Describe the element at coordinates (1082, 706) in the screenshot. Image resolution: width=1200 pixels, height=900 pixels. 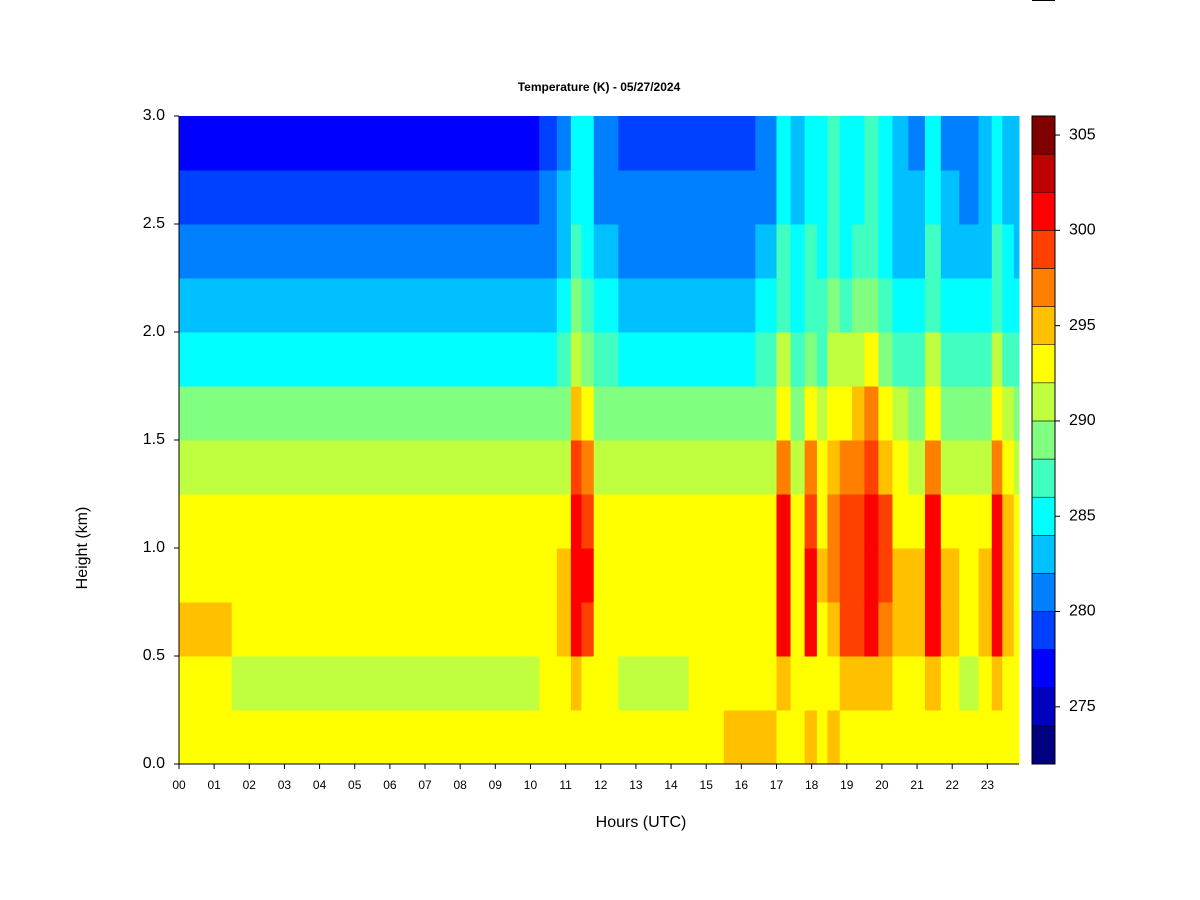
I see `colorbar-tick-label: 275` at that location.